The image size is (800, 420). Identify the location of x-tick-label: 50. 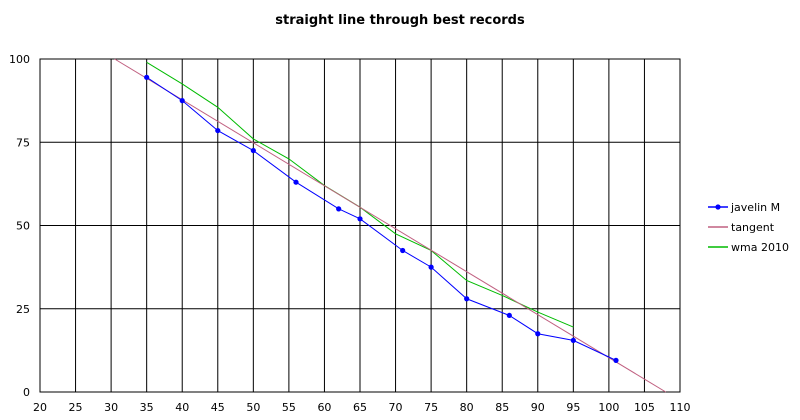
(253, 407).